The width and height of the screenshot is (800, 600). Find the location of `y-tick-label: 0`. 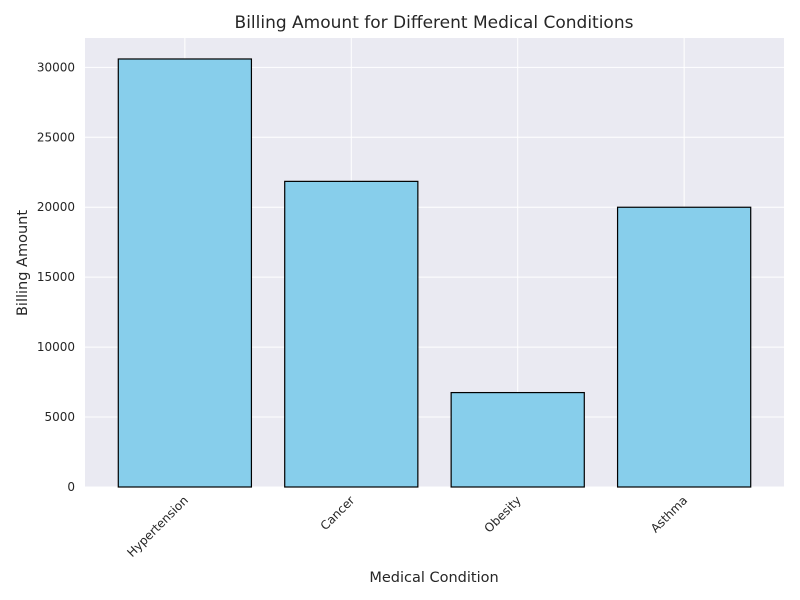

y-tick-label: 0 is located at coordinates (71, 487).